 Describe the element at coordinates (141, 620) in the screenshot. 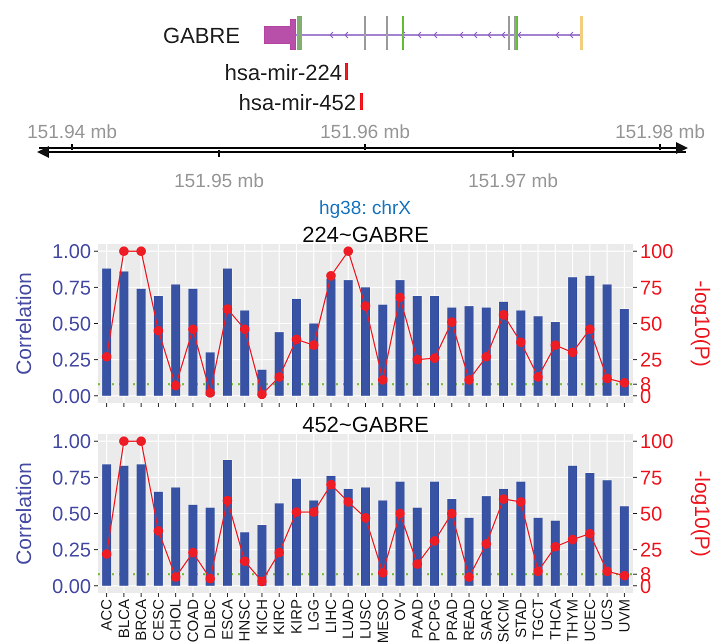

I see `x-tick-label: BRCA` at that location.